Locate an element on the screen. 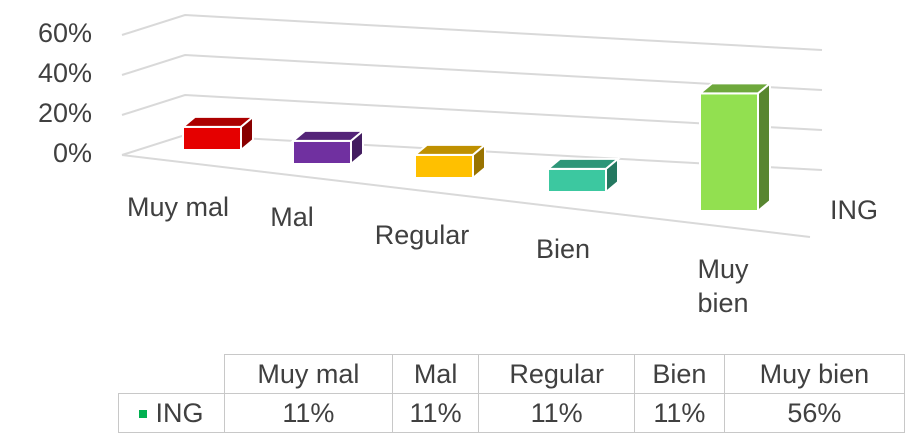 This screenshot has height=440, width=909. x-tick-label: Regular is located at coordinates (422, 235).